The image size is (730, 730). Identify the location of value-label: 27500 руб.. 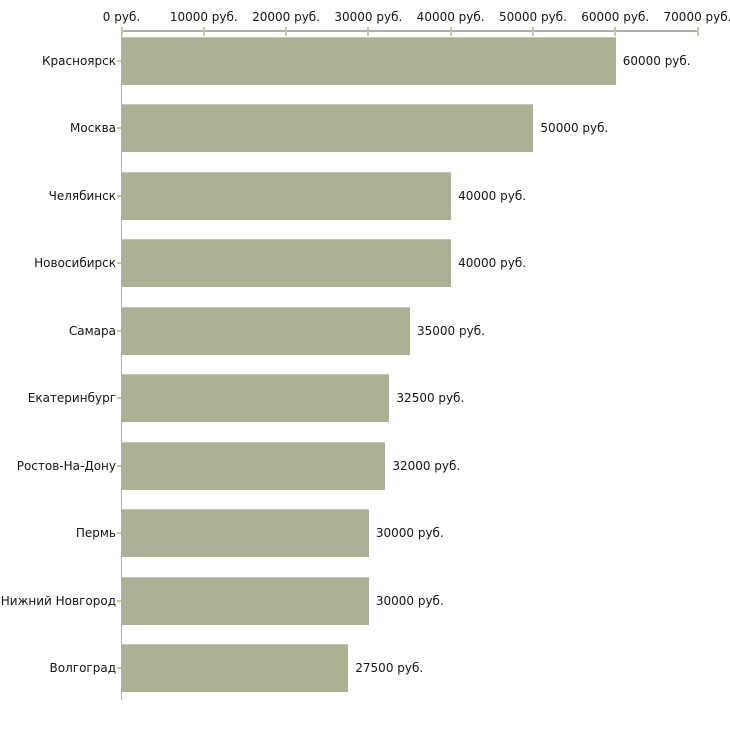
(389, 668).